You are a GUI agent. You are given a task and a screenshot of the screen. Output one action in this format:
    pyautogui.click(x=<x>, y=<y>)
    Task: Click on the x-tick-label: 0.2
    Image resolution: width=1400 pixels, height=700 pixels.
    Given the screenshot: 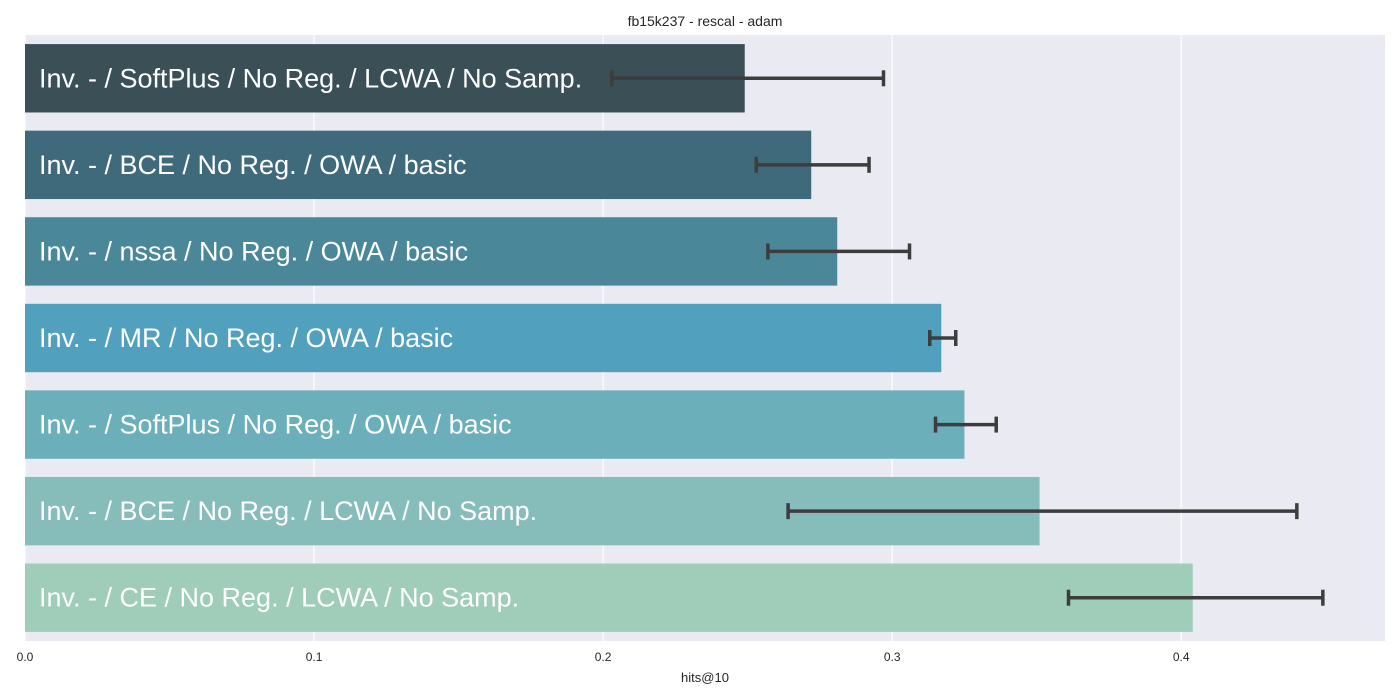 What is the action you would take?
    pyautogui.click(x=603, y=657)
    